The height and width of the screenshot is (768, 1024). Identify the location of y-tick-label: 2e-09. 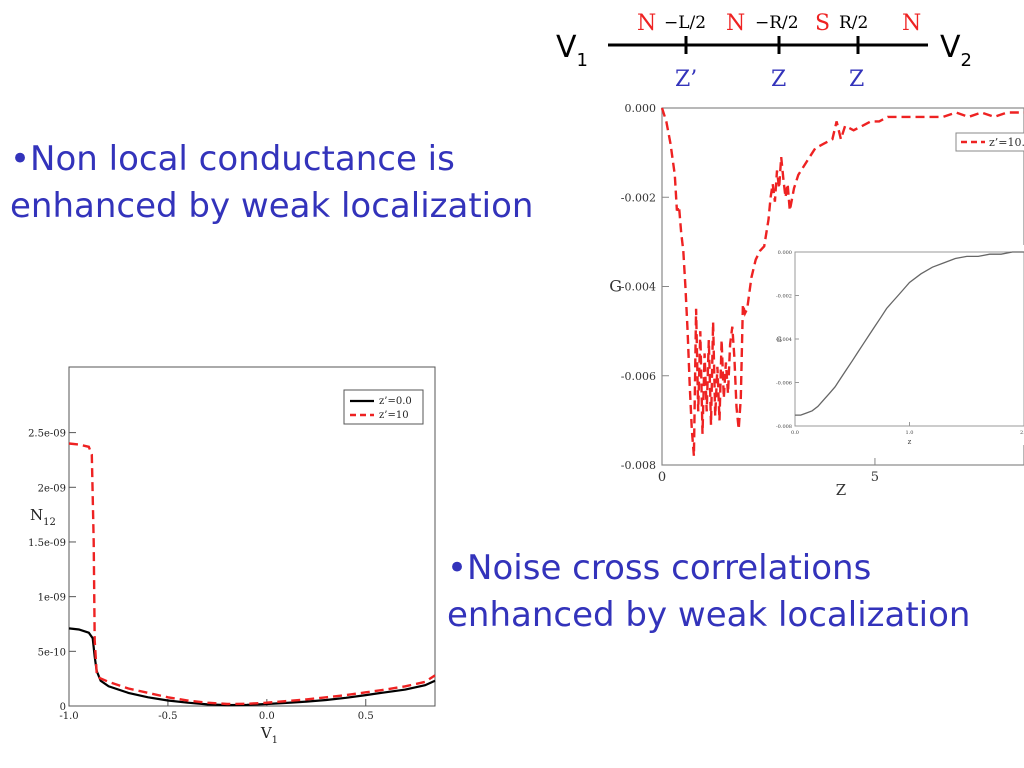
(52, 488).